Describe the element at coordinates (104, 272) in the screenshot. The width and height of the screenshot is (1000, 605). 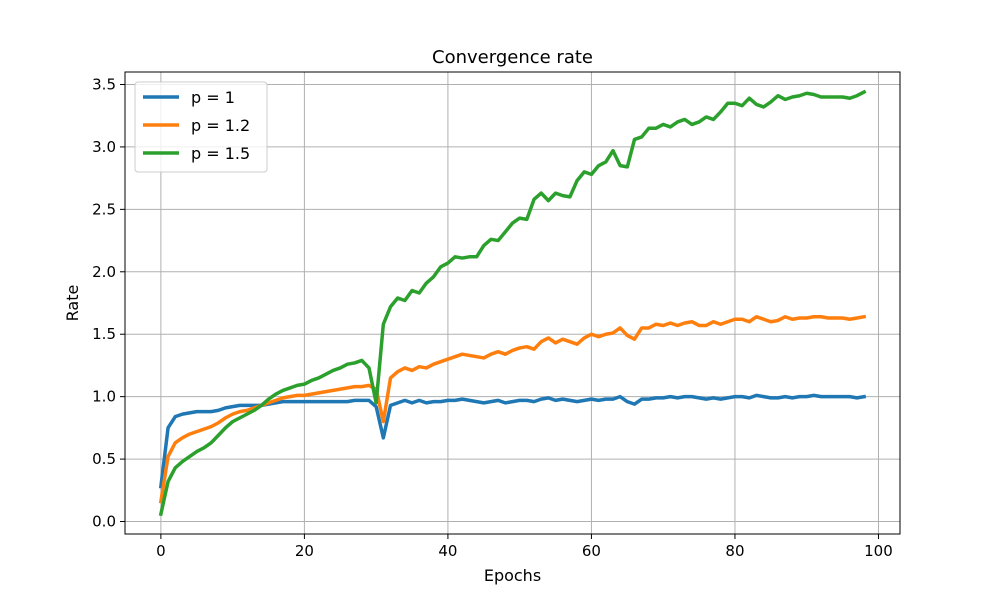
I see `y-tick-label: 2.0` at that location.